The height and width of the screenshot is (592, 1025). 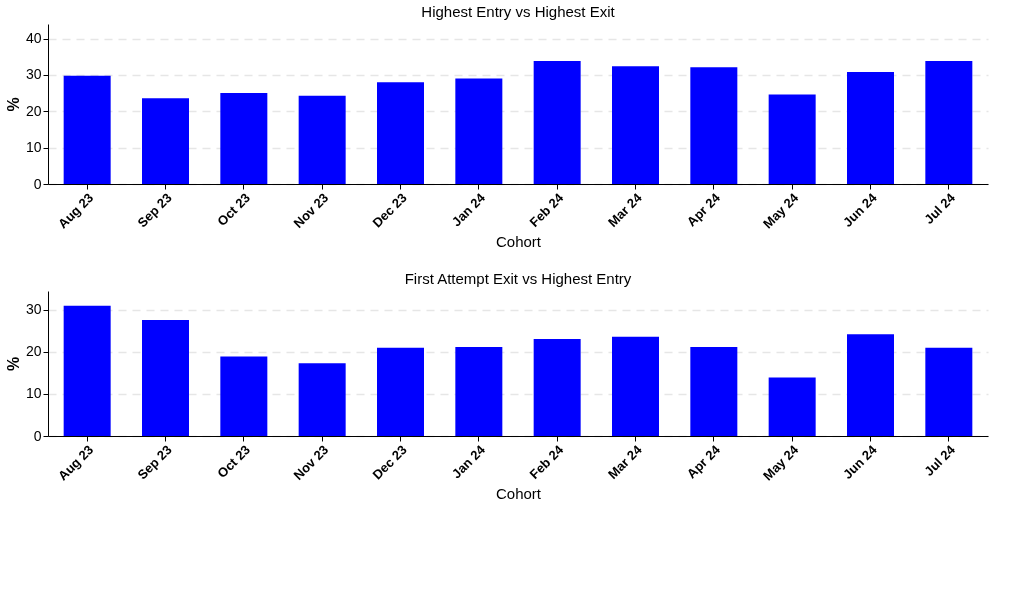 I want to click on chart-title: Highest Entry vs Highest Exit, so click(x=518, y=11).